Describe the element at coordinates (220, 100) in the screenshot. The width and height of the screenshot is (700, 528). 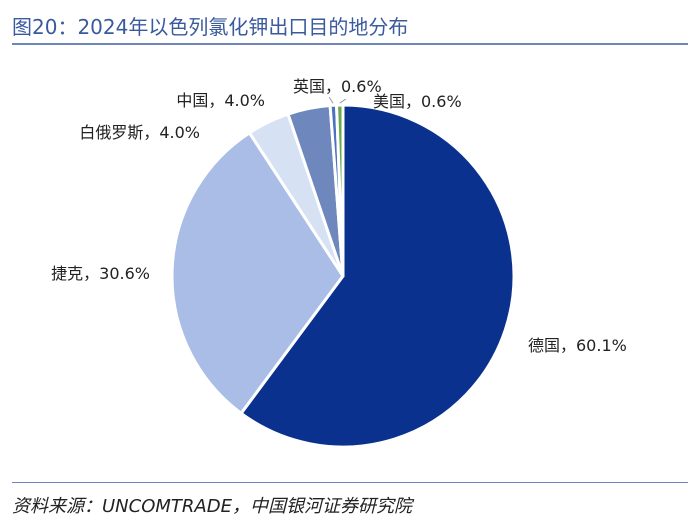
I see `data-label-4: 中国，4.0%` at that location.